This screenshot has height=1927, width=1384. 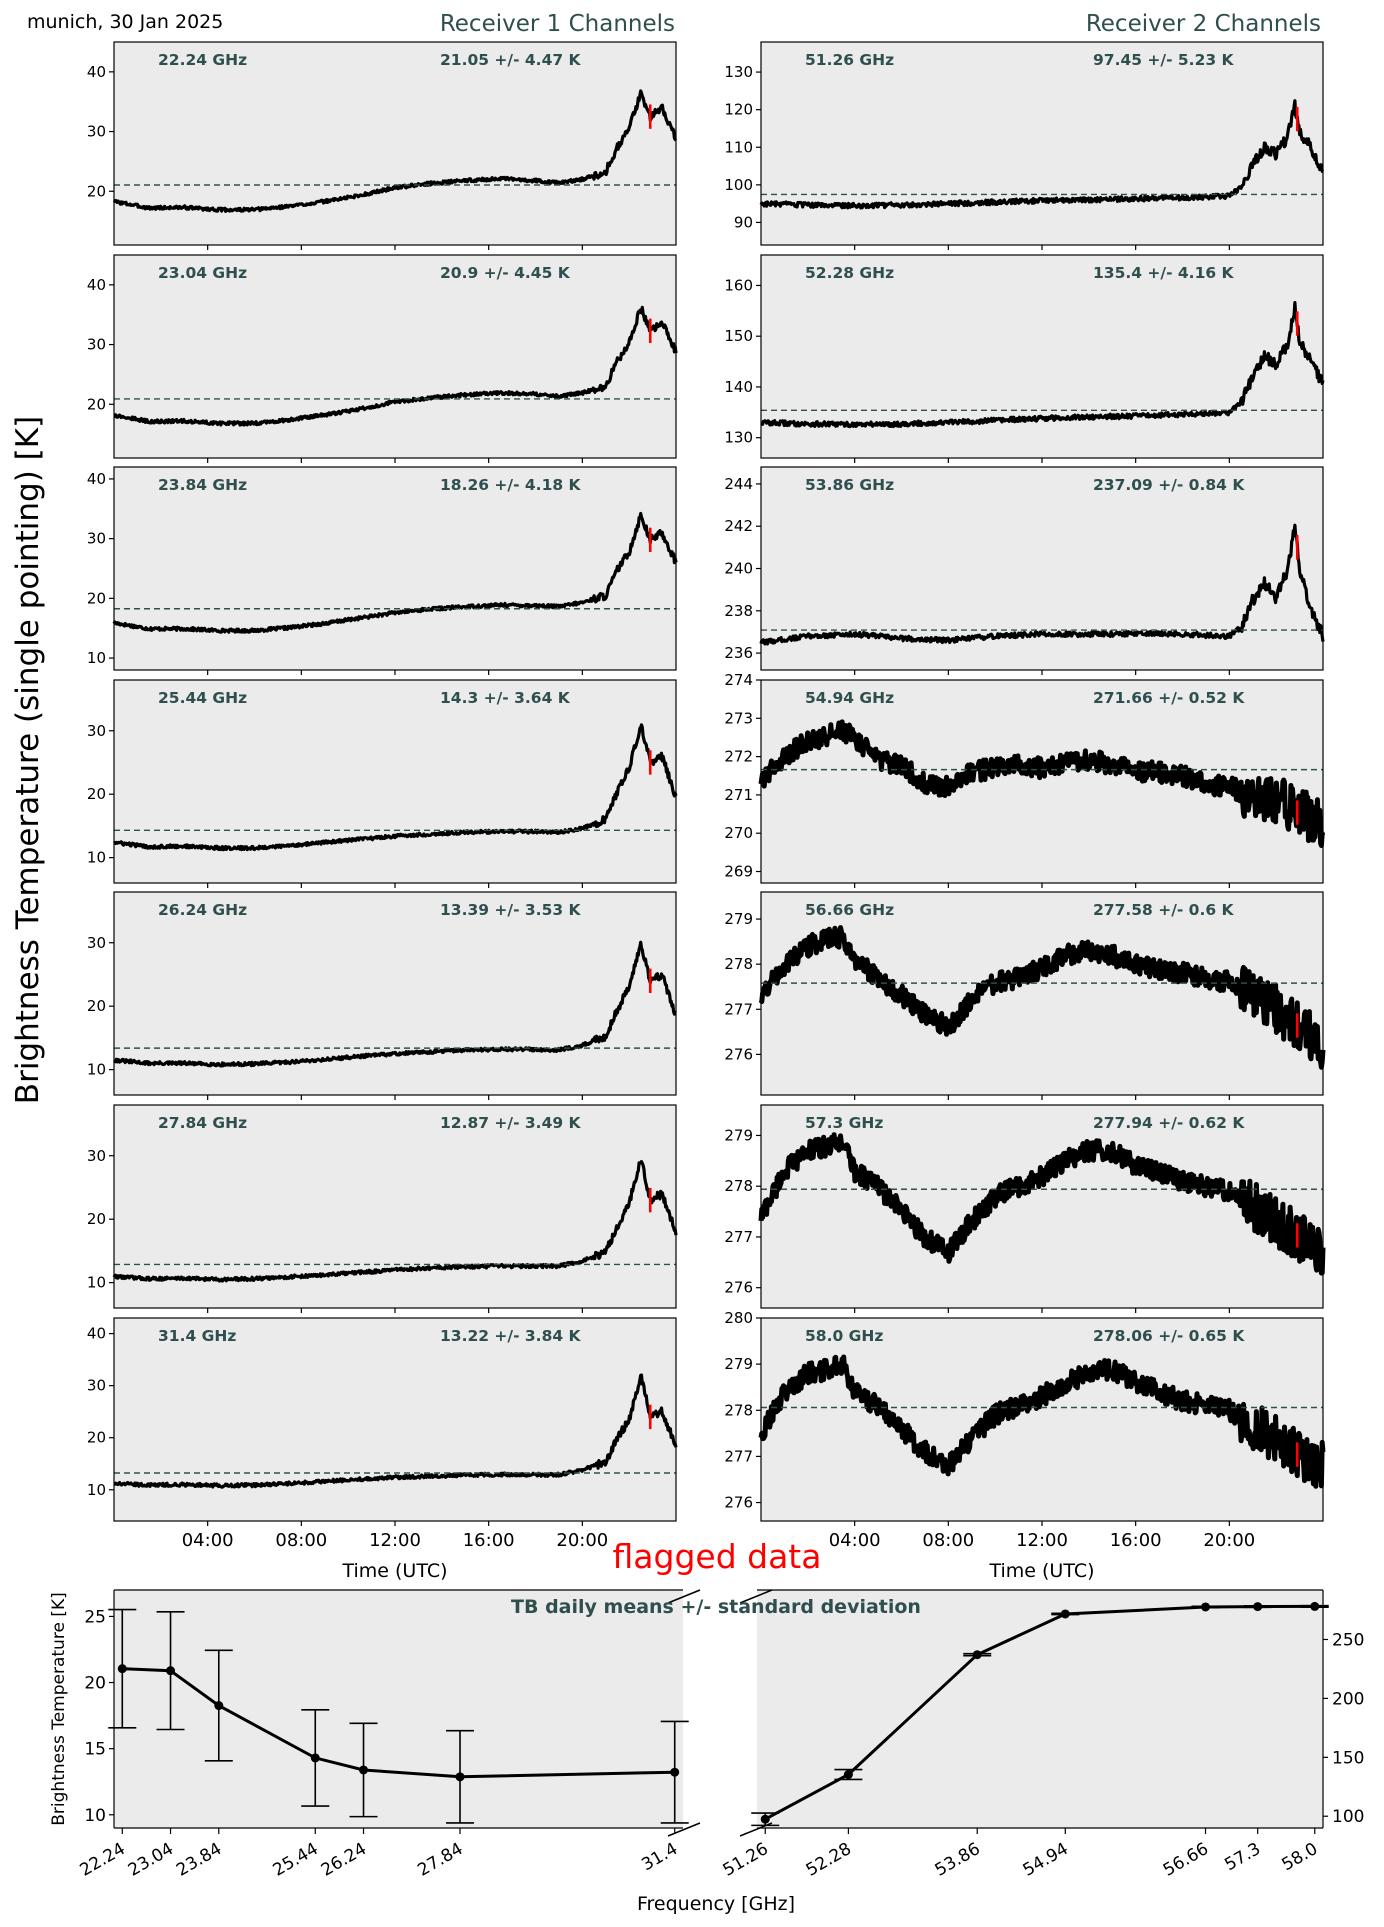 What do you see at coordinates (684, 1596) in the screenshot?
I see `axis-break-mark` at bounding box center [684, 1596].